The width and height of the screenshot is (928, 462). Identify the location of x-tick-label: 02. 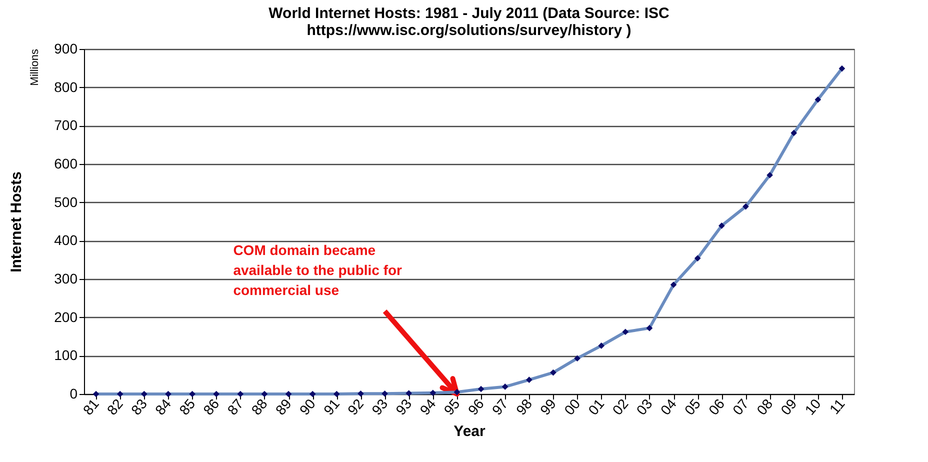
(620, 407).